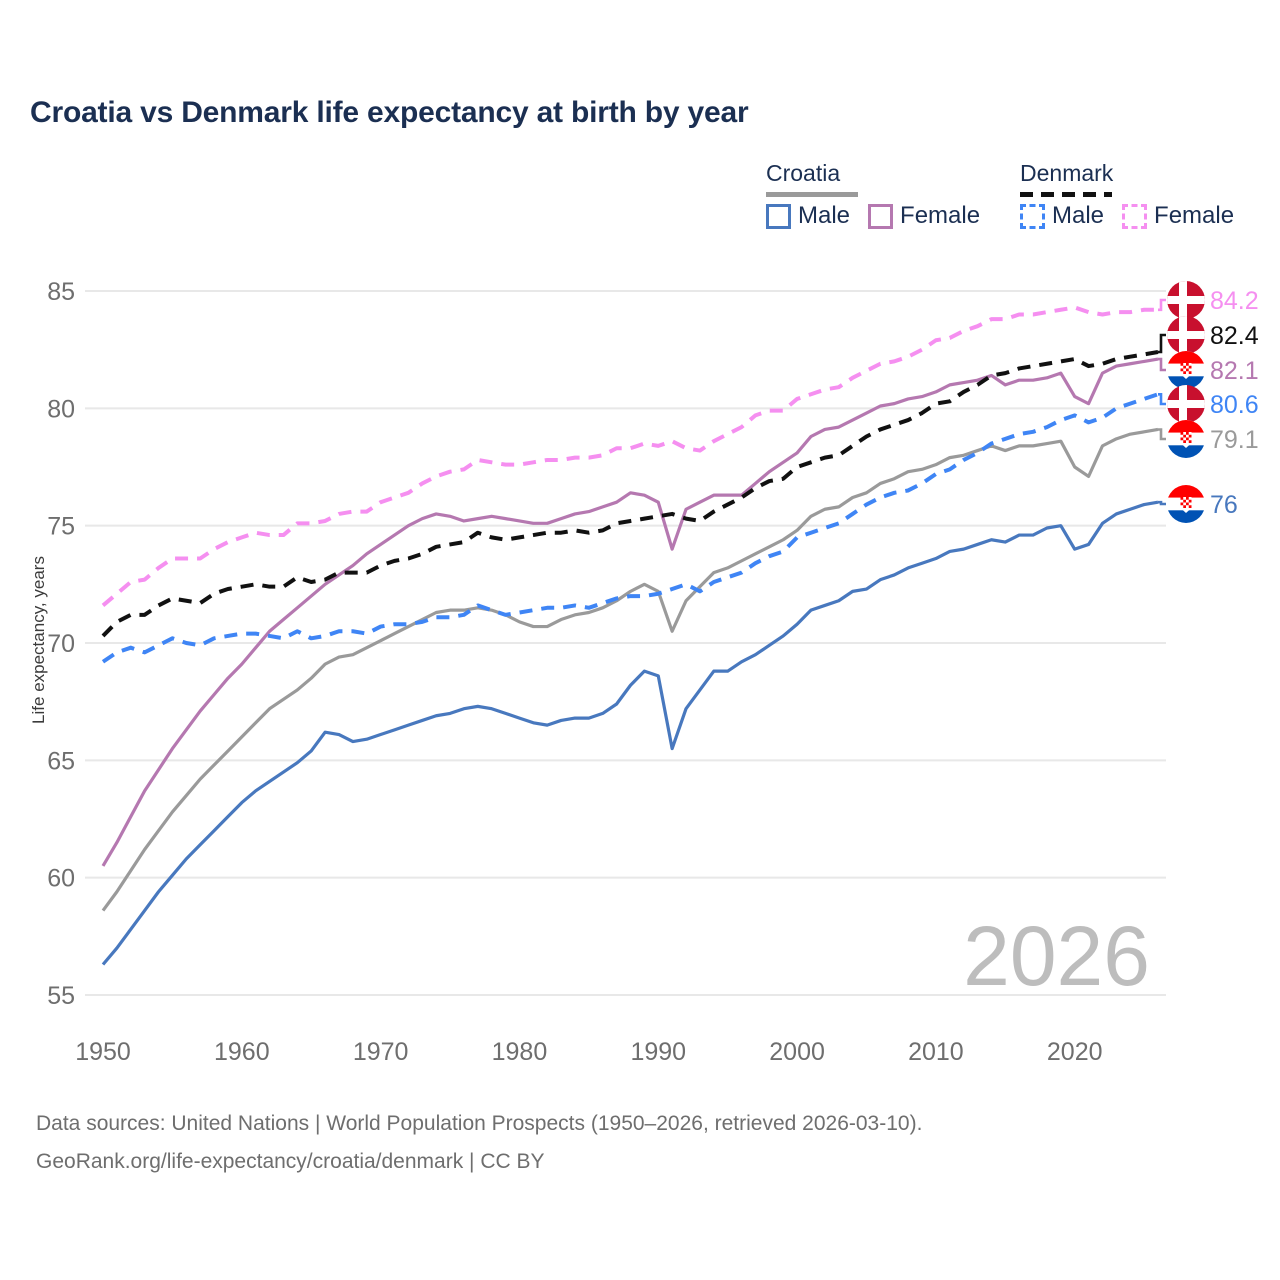  Describe the element at coordinates (38, 640) in the screenshot. I see `y-axis-title: Life expectancy, years` at that location.